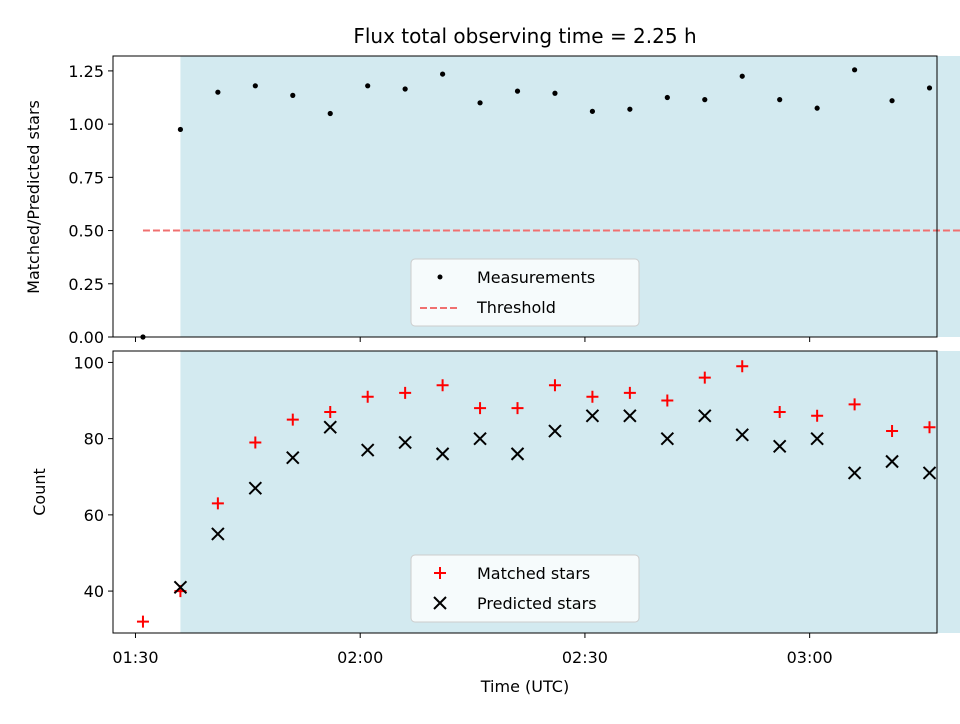 This screenshot has width=960, height=724. I want to click on y-tick-label: 0.00, so click(86, 337).